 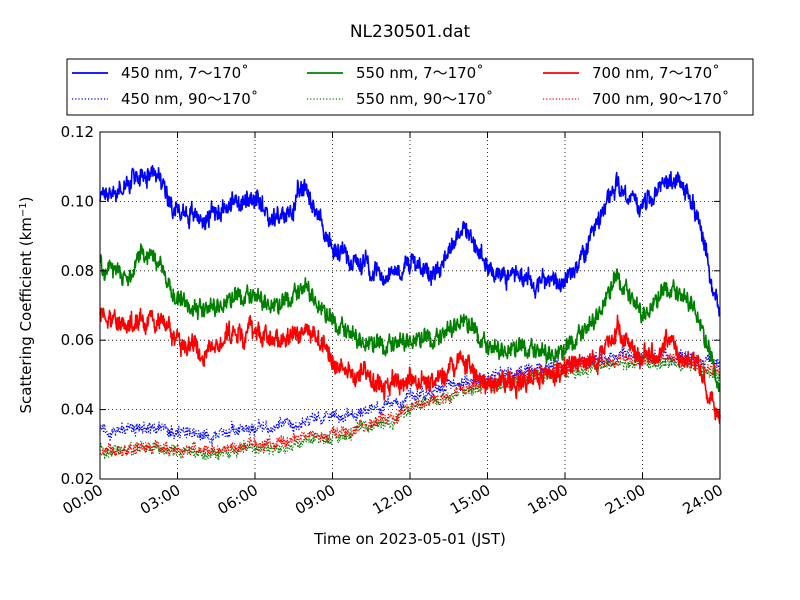 What do you see at coordinates (185, 73) in the screenshot?
I see `legend-label: 450 nm, 7～170˚` at bounding box center [185, 73].